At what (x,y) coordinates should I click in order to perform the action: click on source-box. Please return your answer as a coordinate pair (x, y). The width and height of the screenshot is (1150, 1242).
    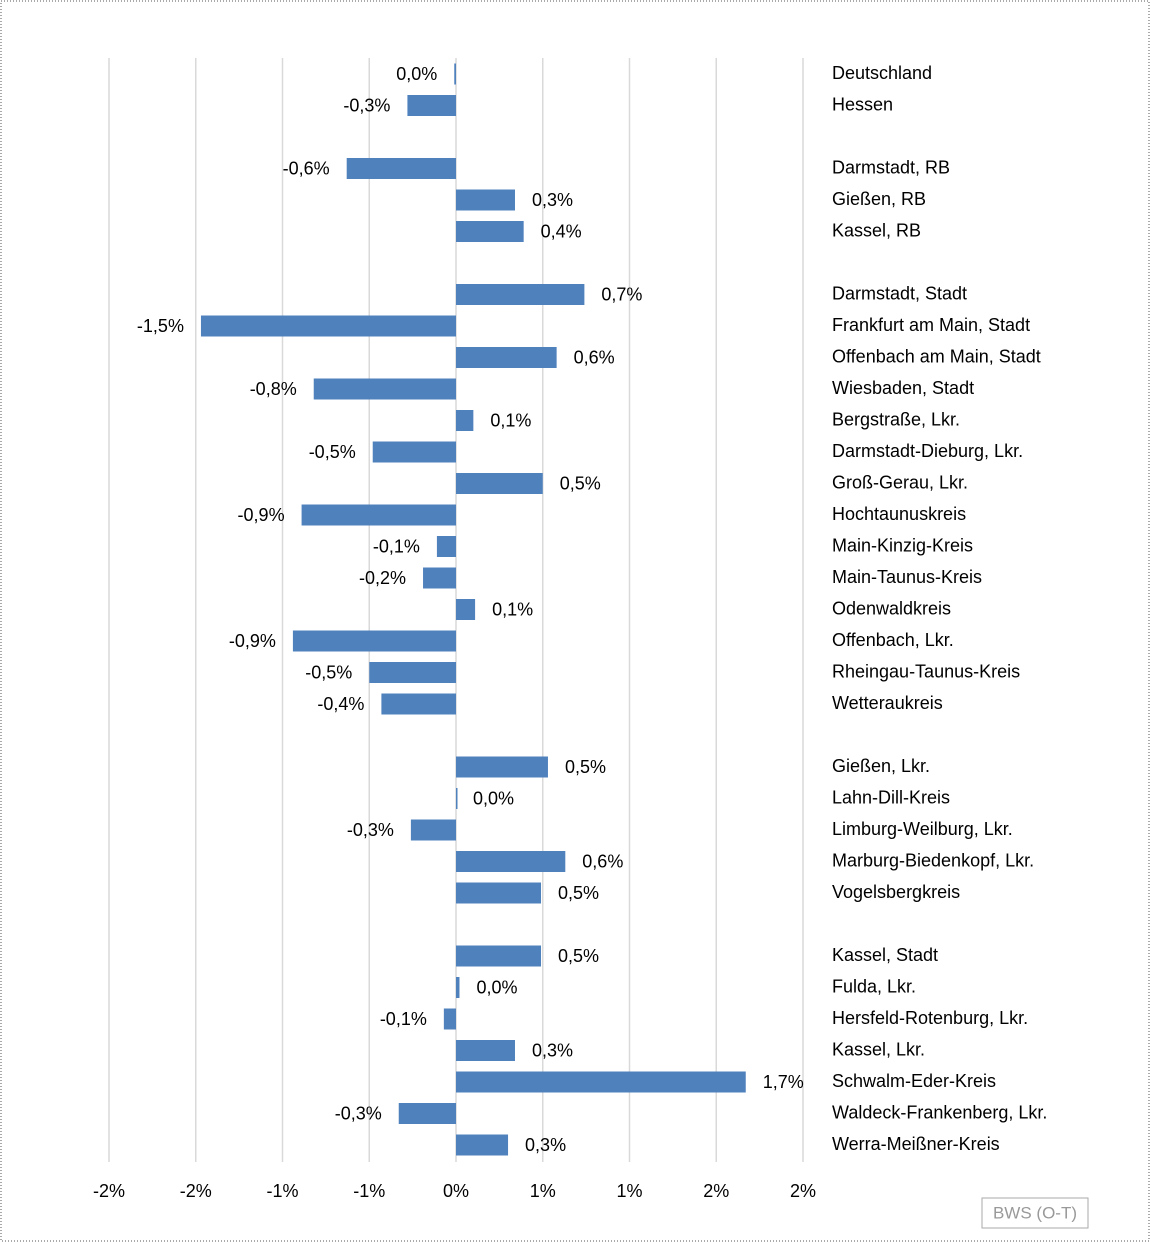
    Looking at the image, I should click on (1035, 1213).